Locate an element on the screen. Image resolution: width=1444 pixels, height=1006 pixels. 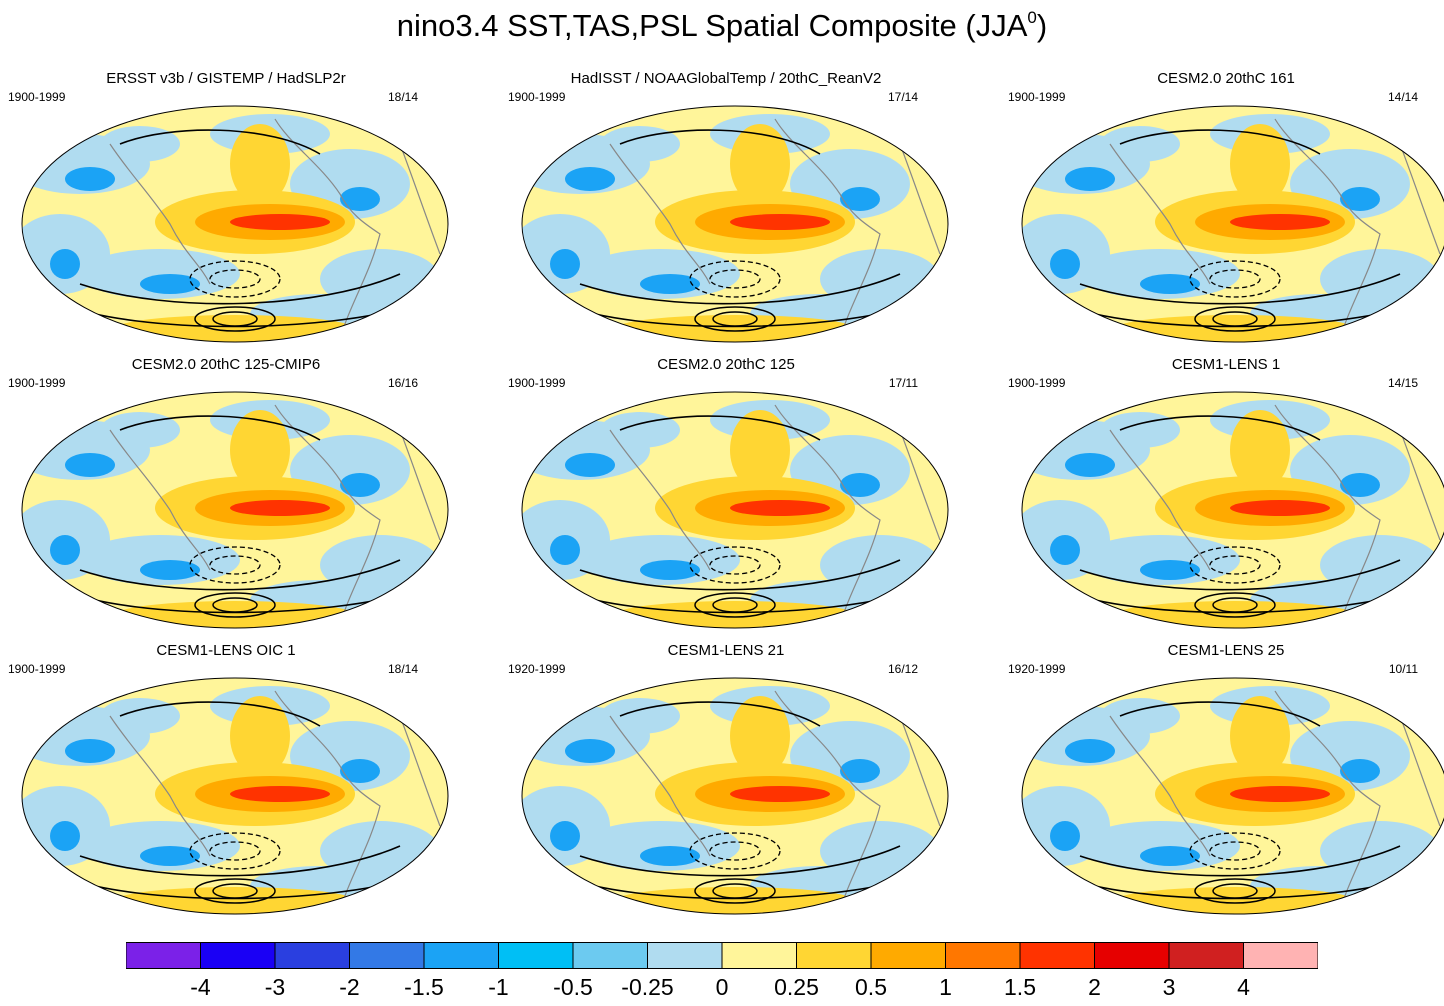
colorbar-tick-label: -0.25 is located at coordinates (647, 987).